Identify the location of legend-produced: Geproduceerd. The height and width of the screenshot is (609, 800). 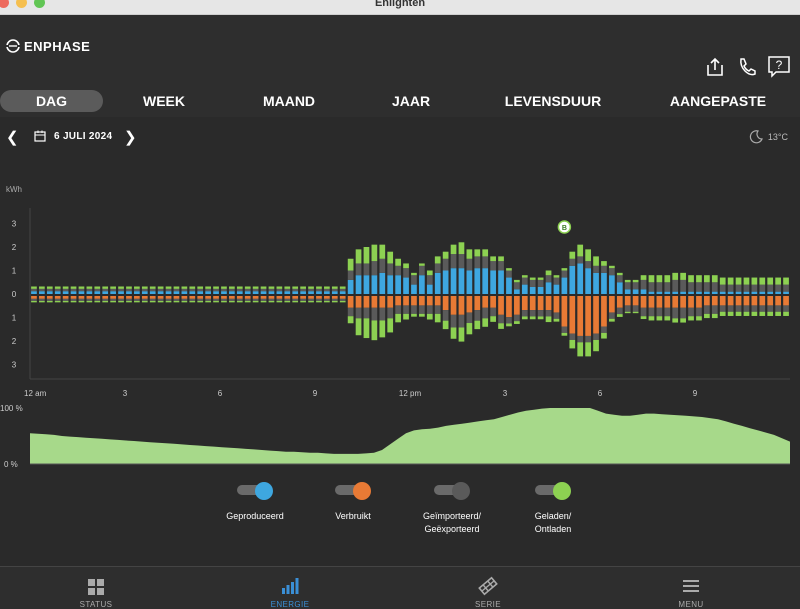
(255, 502).